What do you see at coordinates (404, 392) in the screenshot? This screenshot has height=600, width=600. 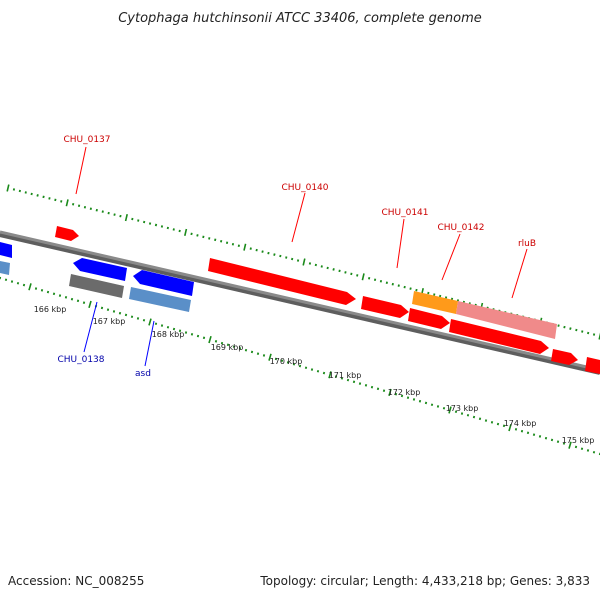 I see `scale-label-172: 172 kbp` at bounding box center [404, 392].